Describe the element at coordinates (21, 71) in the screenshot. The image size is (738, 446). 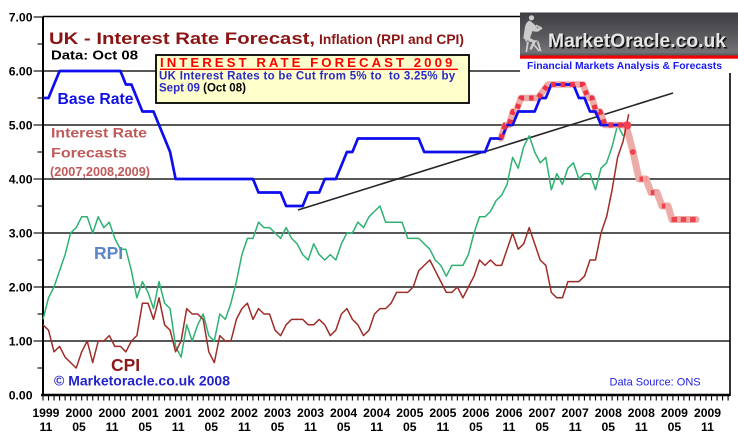
I see `svg-text: 6.00` at that location.